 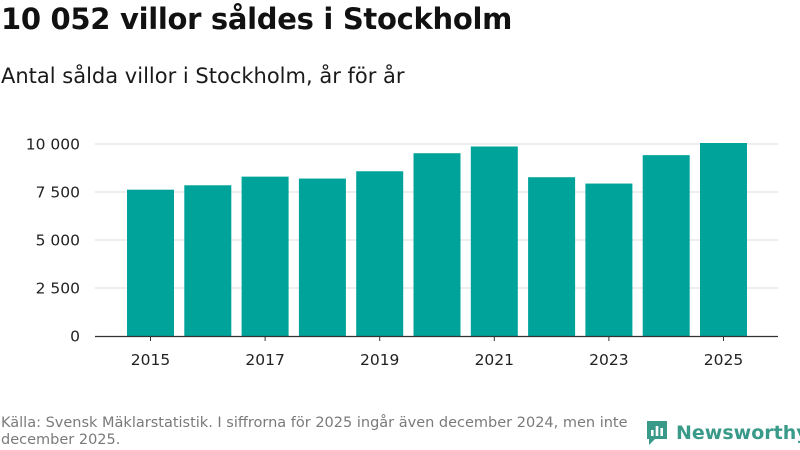 What do you see at coordinates (150, 360) in the screenshot?
I see `x-tick-label: 2015` at bounding box center [150, 360].